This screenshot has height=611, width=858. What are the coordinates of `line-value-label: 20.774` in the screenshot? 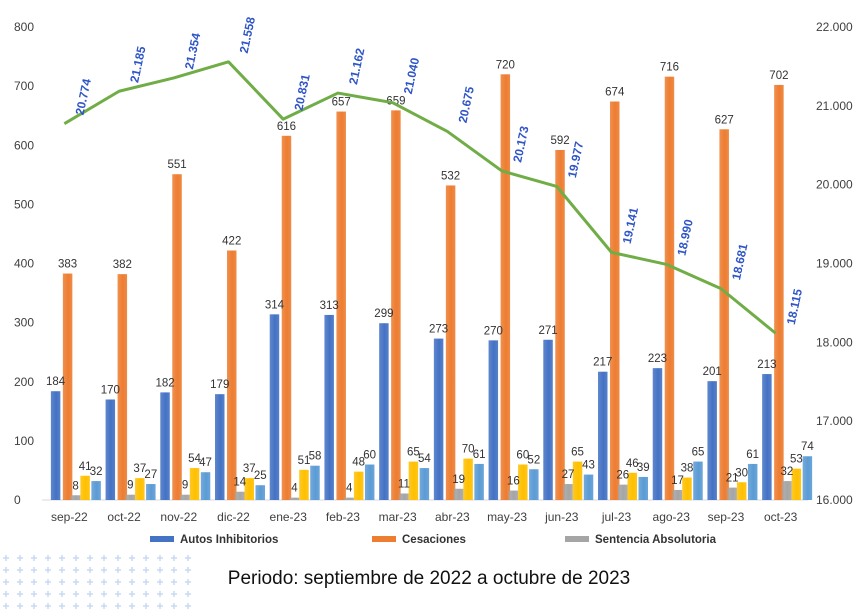 It's located at (83, 96).